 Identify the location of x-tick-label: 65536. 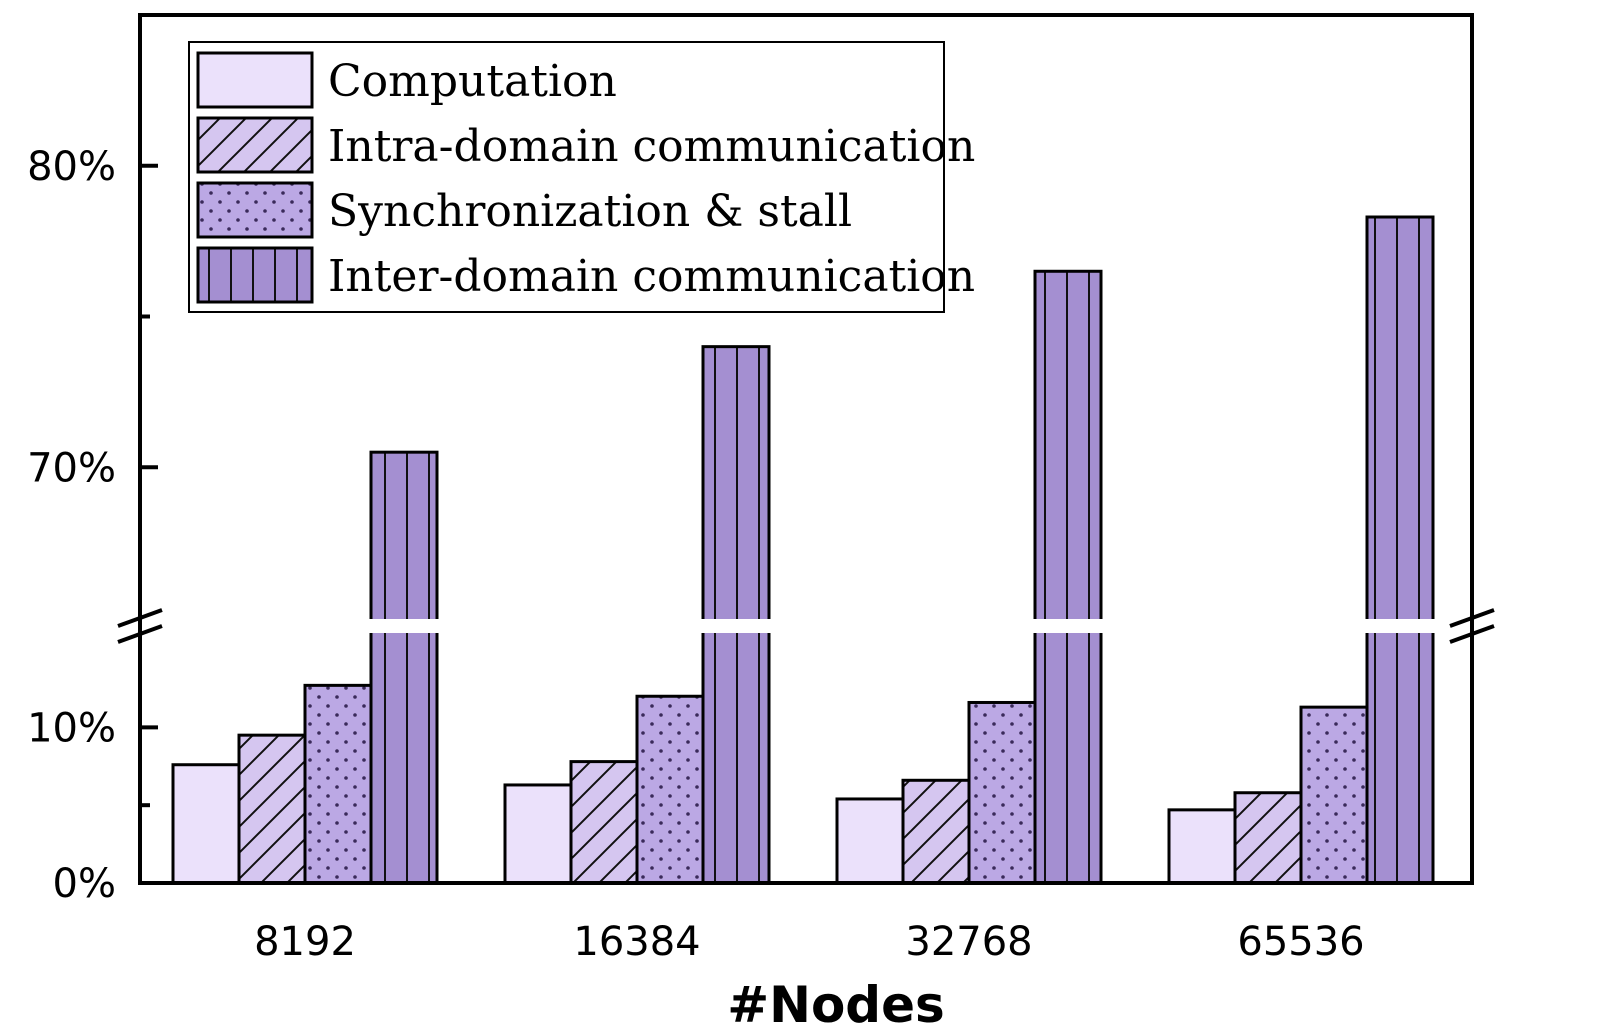
(1300, 942).